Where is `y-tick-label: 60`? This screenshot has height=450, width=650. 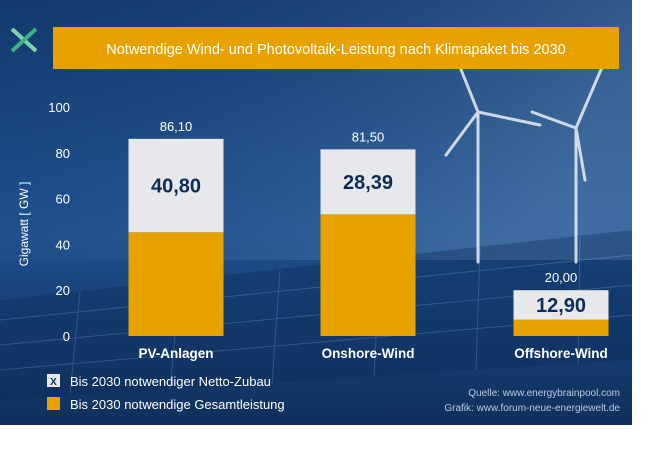
y-tick-label: 60 is located at coordinates (63, 199).